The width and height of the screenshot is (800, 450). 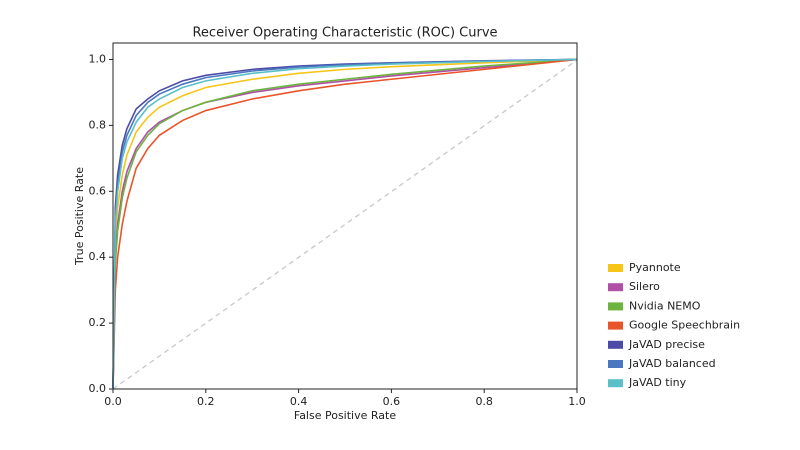 I want to click on x-tick-label: 0.8, so click(x=484, y=401).